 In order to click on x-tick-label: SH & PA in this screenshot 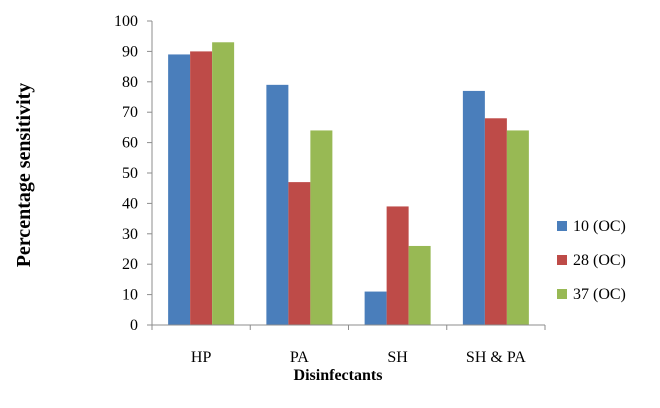, I will do `click(496, 357)`.